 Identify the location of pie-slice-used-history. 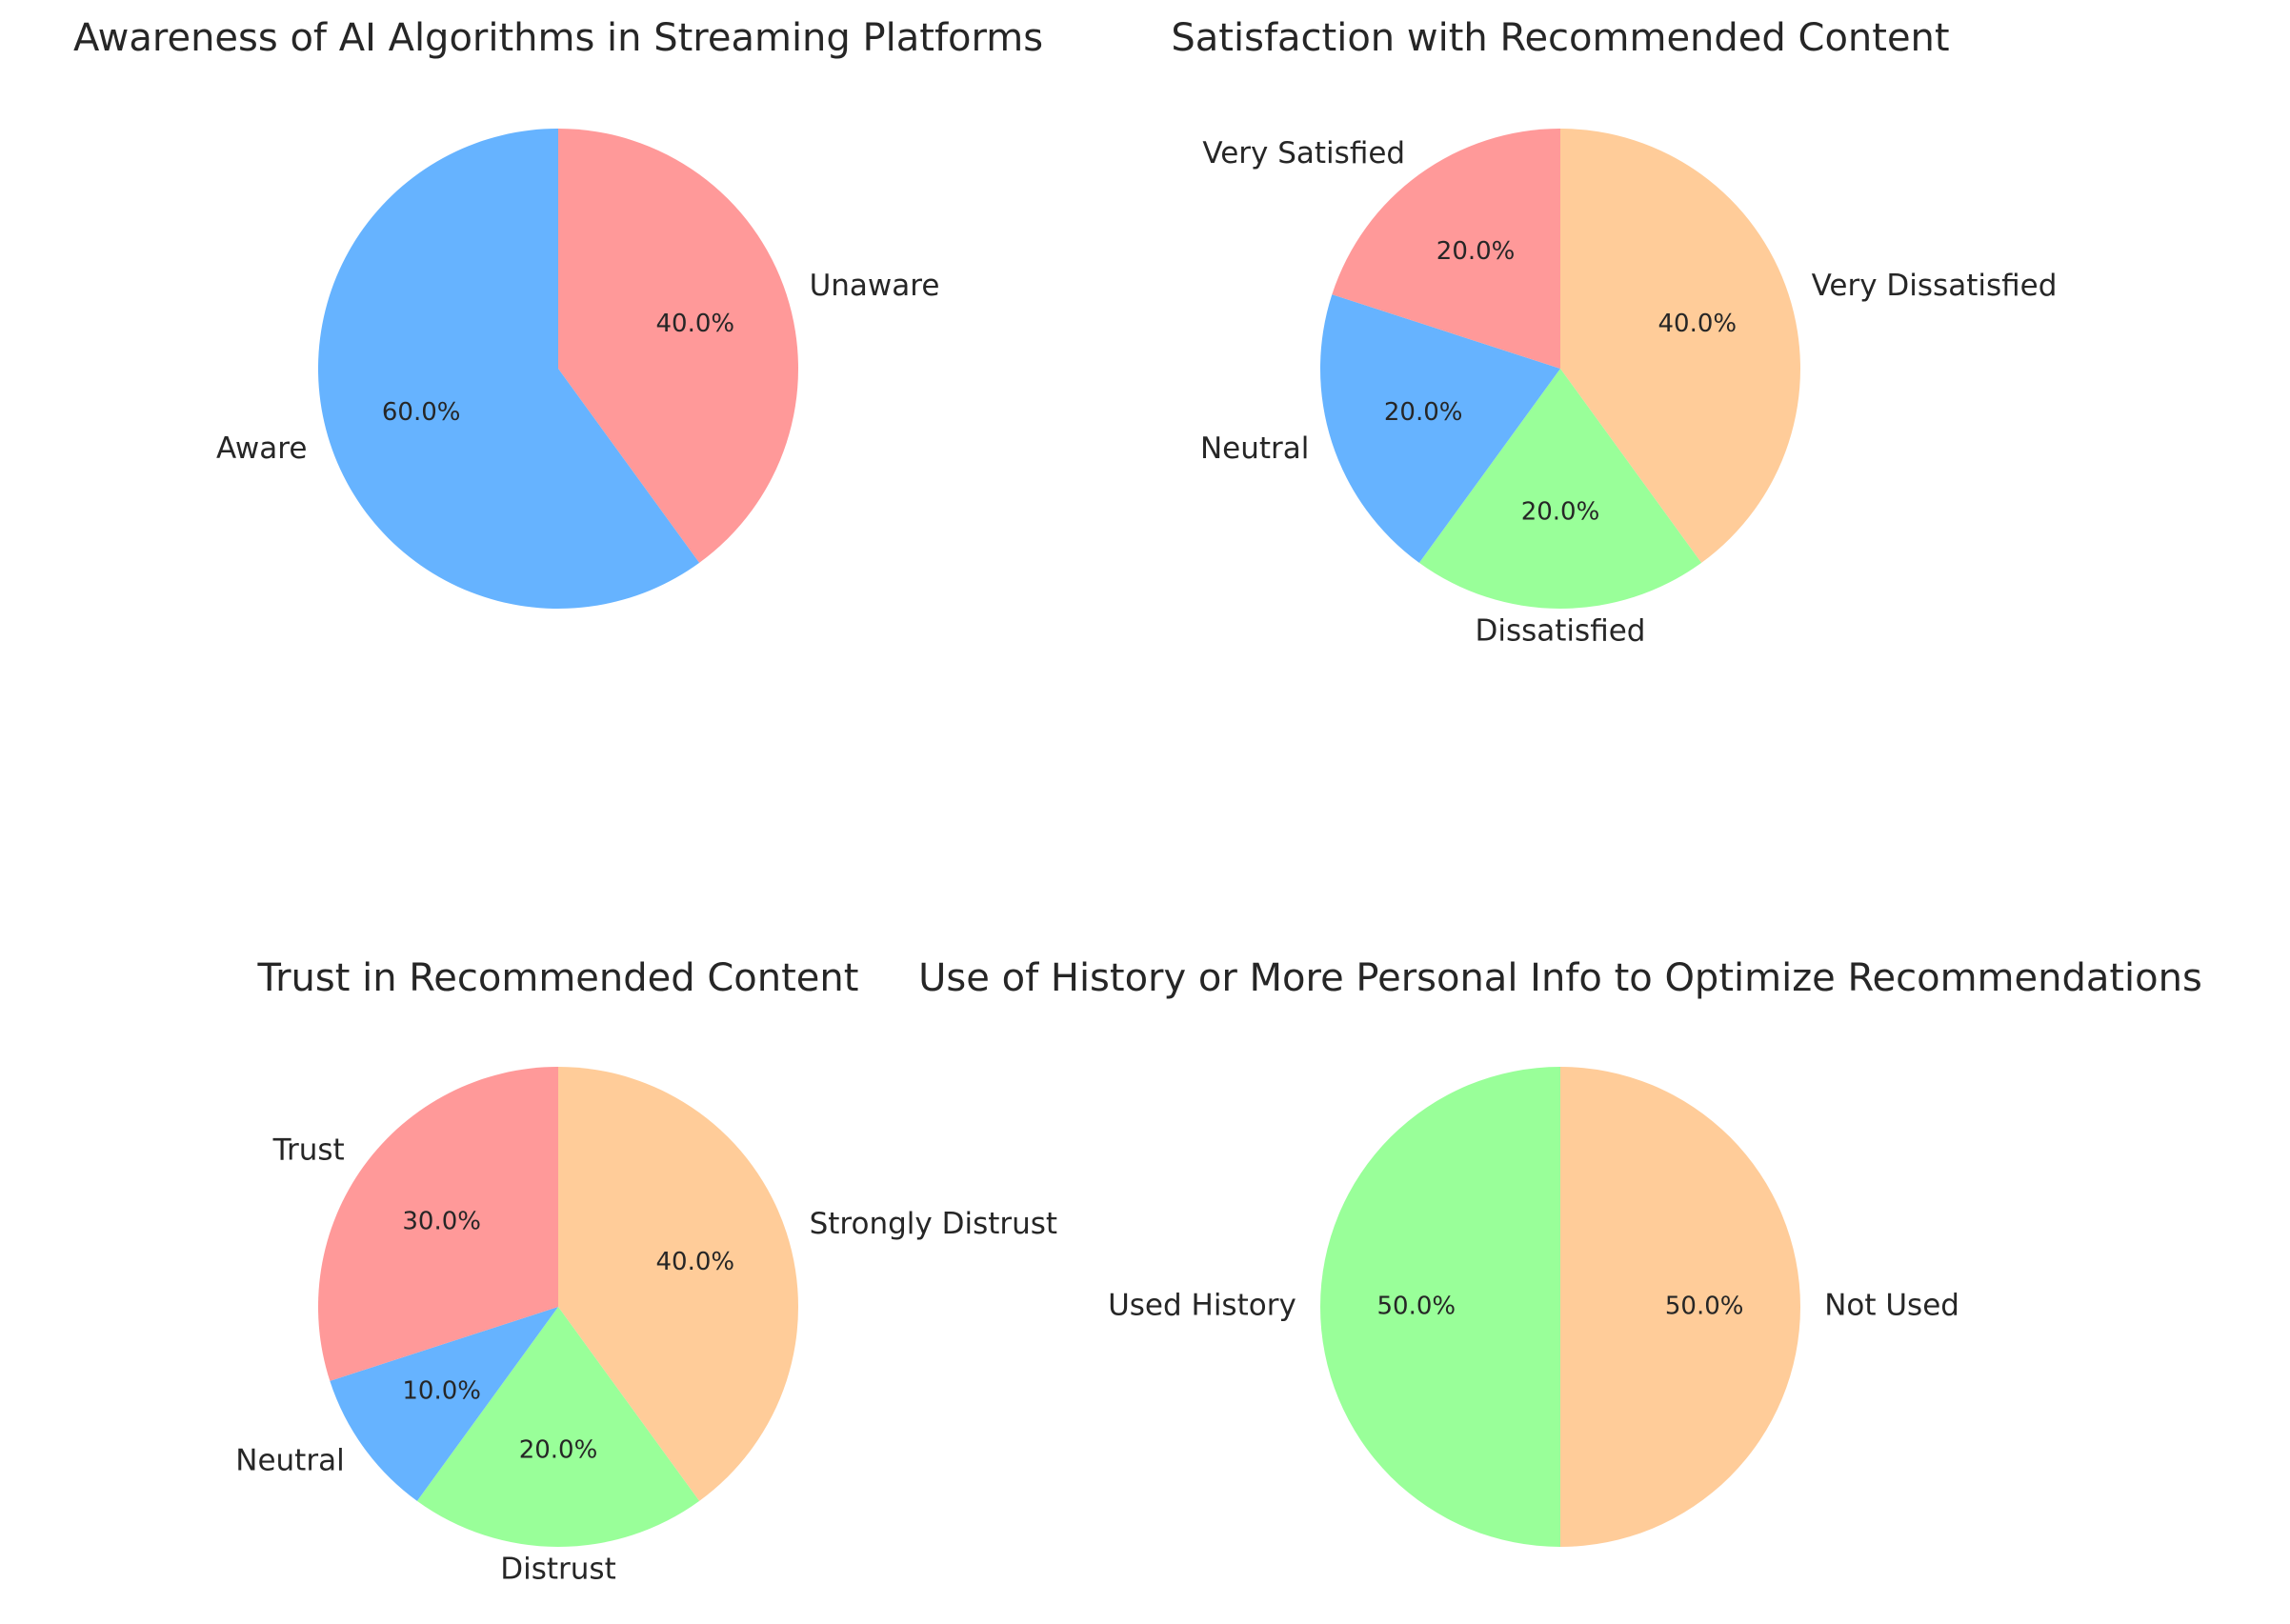
(1440, 1307).